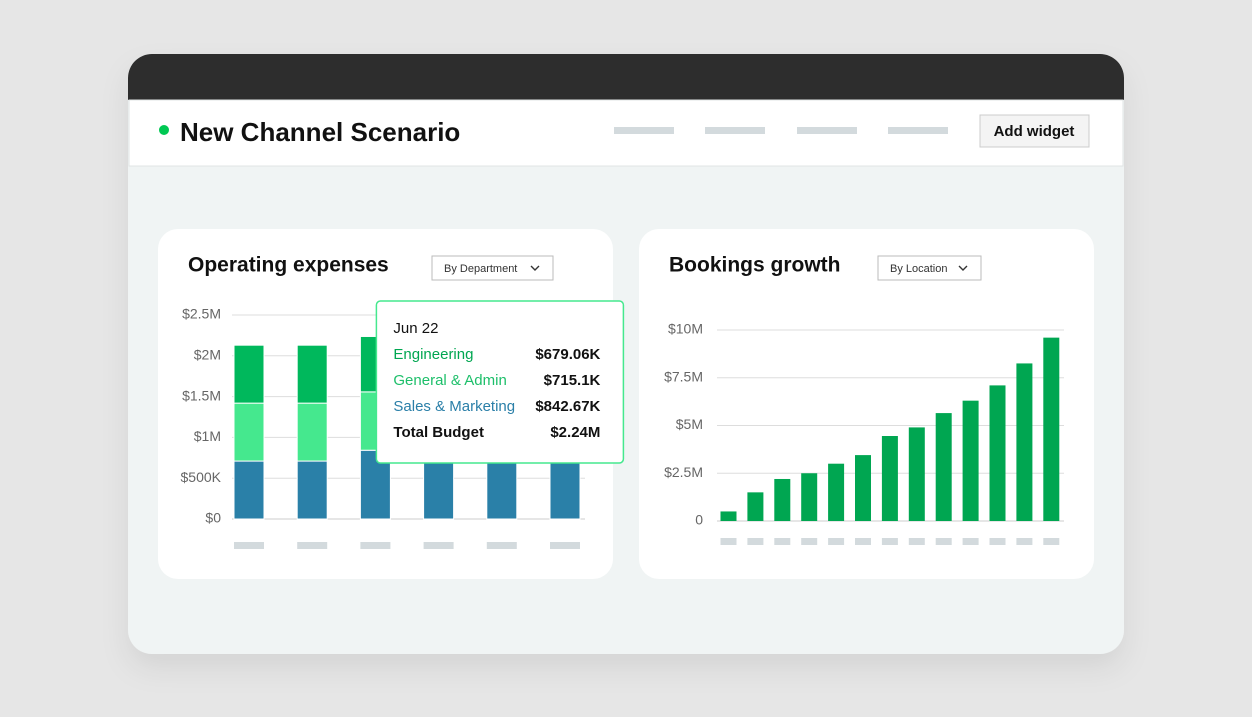  Describe the element at coordinates (454, 406) in the screenshot. I see `tooltip-series-name: Sales & Marketing` at that location.